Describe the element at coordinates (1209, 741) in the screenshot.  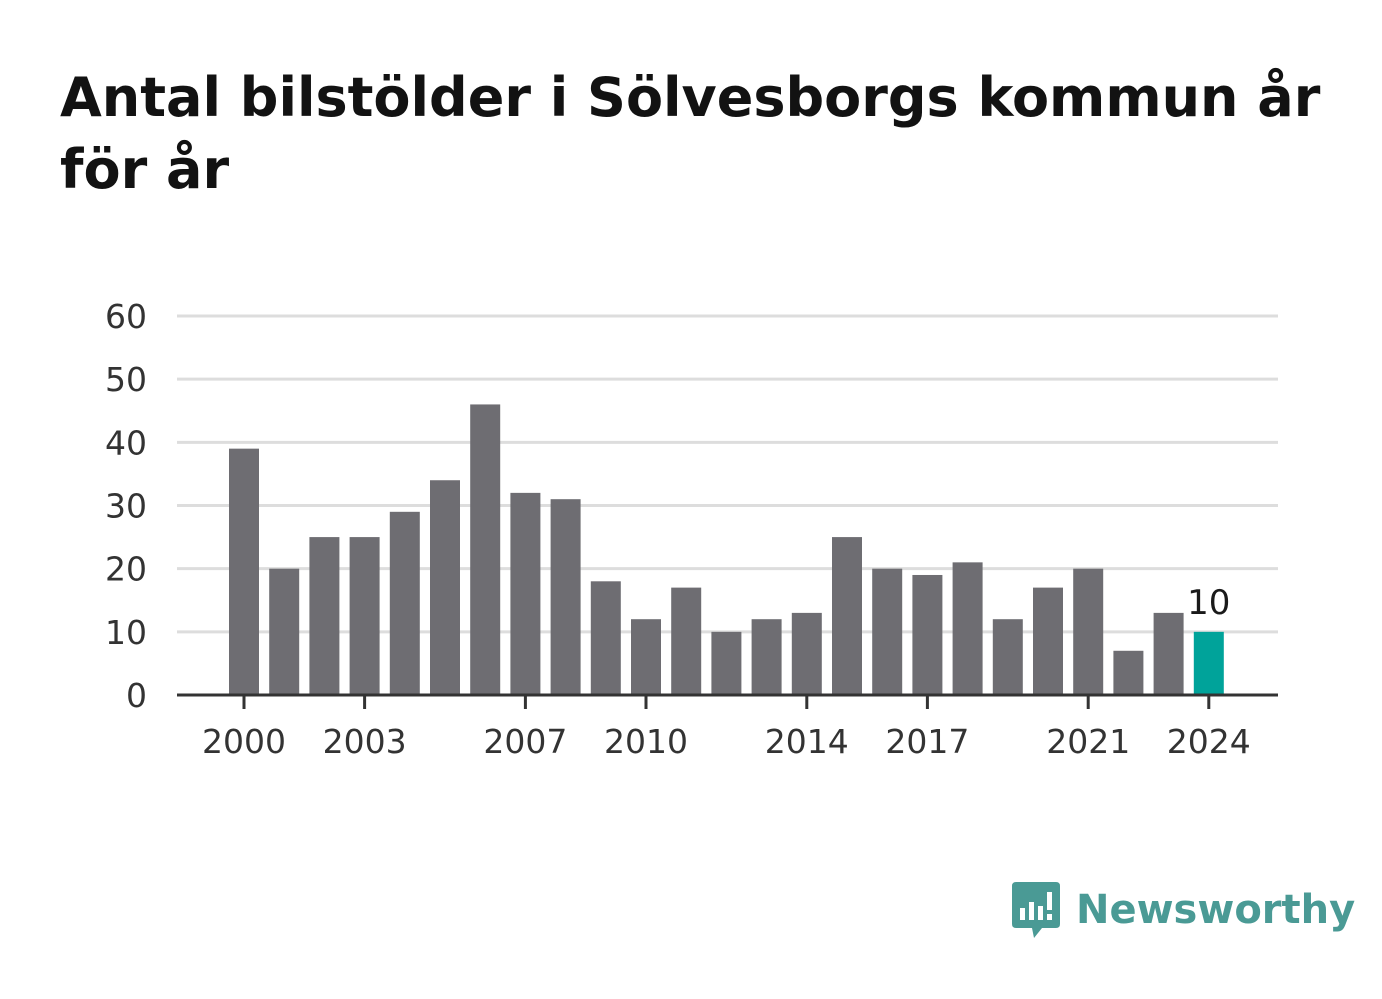
I see `x-tick-label: 2024` at that location.